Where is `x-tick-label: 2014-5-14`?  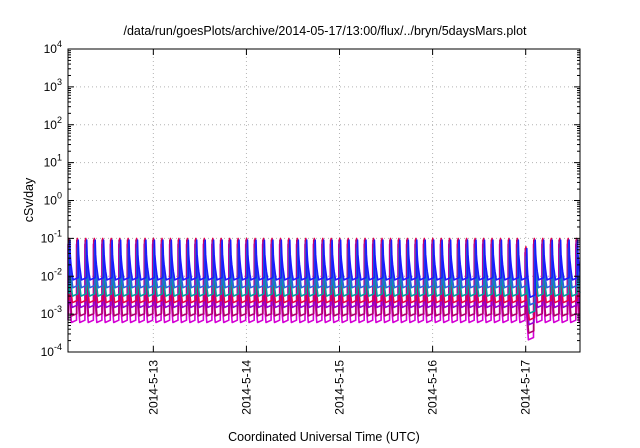
x-tick-label: 2014-5-14 is located at coordinates (246, 387).